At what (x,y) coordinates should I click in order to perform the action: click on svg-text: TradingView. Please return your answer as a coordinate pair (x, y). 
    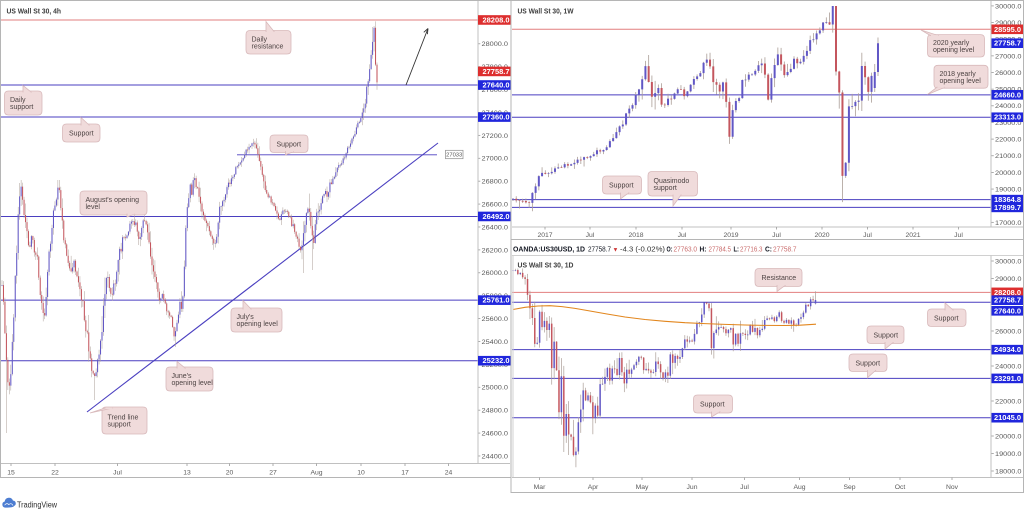
    Looking at the image, I should click on (37, 504).